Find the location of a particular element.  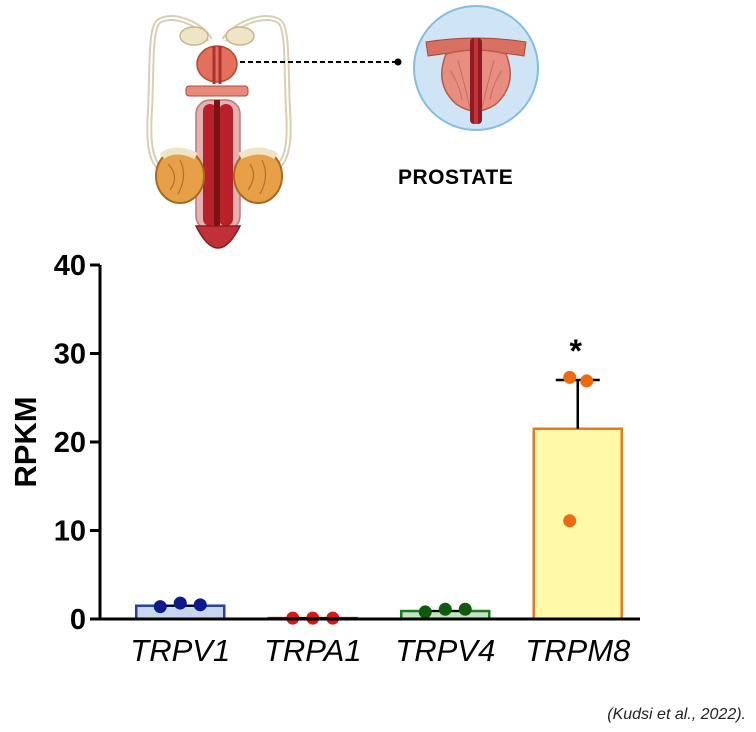

x-tick-label-trpv1: TRPV1 is located at coordinates (180, 650).